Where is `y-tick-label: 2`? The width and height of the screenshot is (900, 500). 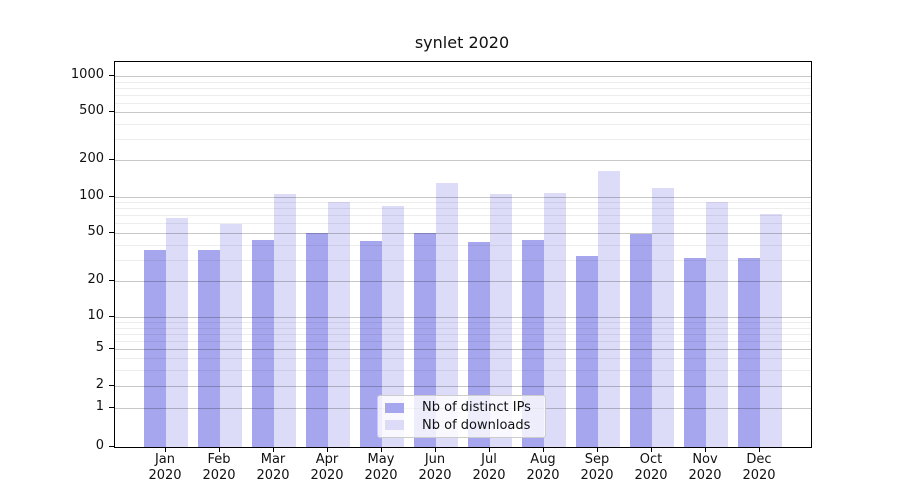 y-tick-label: 2 is located at coordinates (99, 384).